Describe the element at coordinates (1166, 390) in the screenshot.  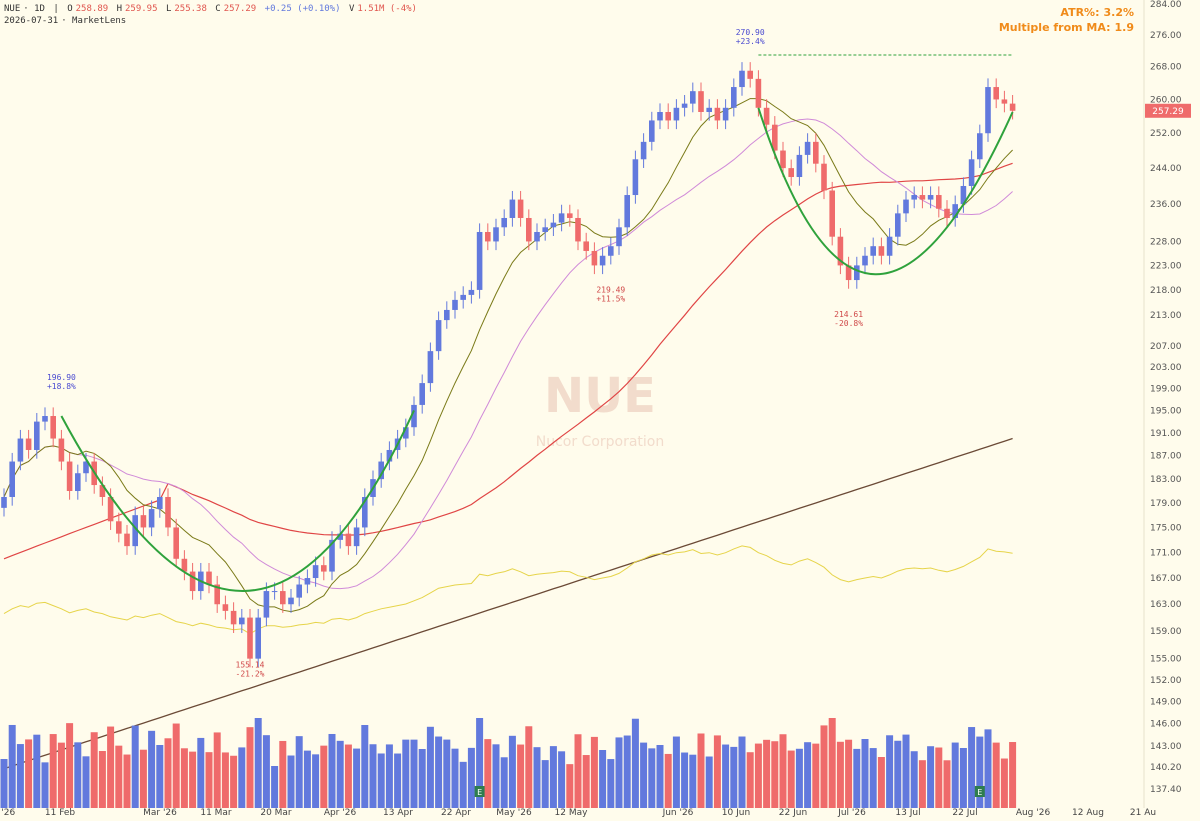
I see `y-tick-label: 199.00` at that location.